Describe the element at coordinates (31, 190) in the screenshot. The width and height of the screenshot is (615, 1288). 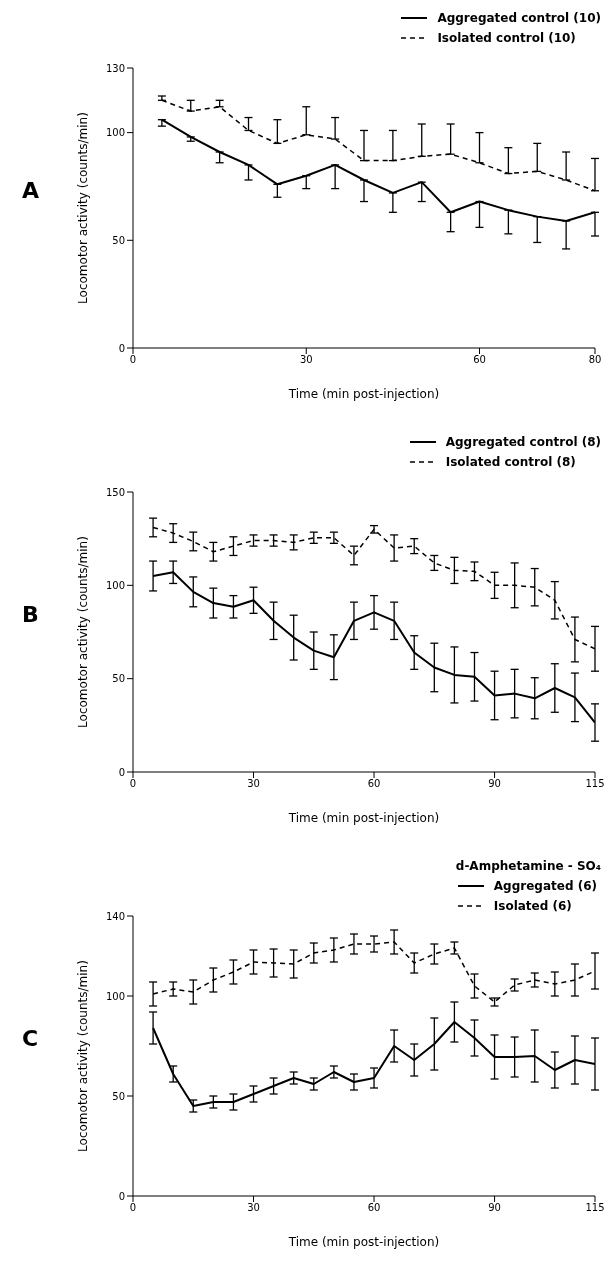
I see `text: A` at that location.